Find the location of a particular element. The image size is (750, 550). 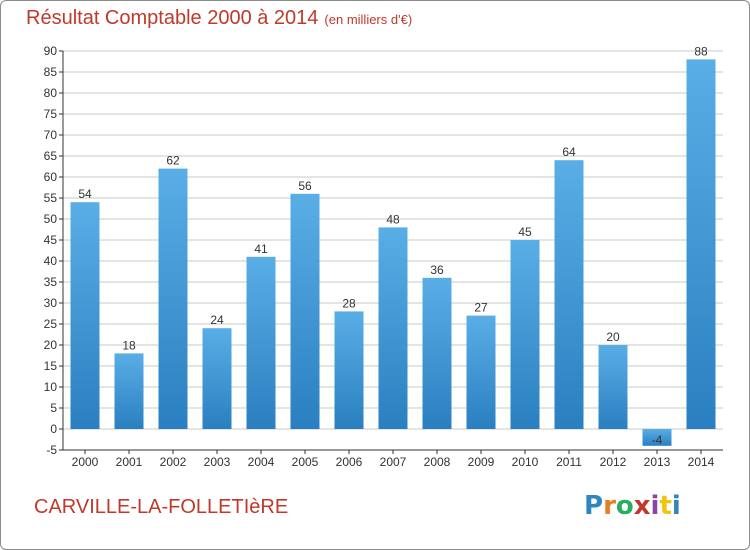

chart-subtitle: (en milliers d'€) is located at coordinates (368, 19).